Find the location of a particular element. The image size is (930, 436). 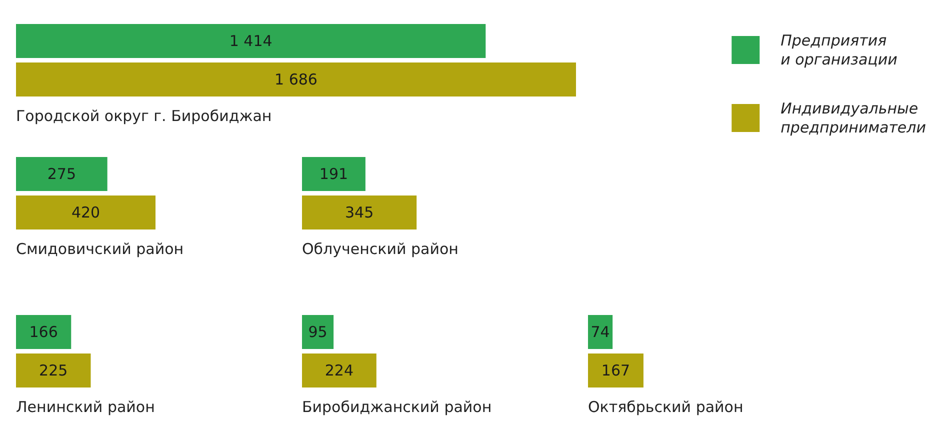

data-label: 95 is located at coordinates (318, 332).